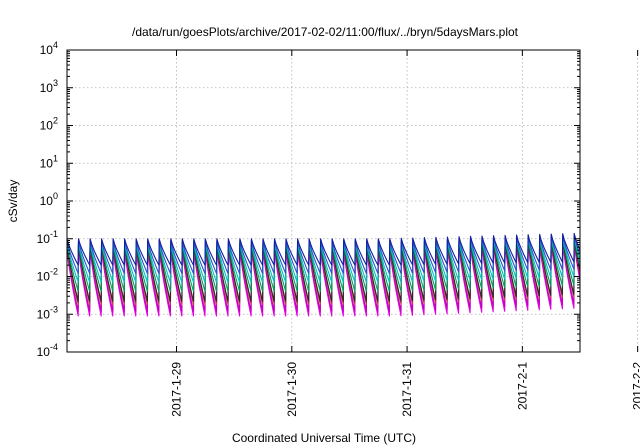 The height and width of the screenshot is (448, 640). What do you see at coordinates (47, 312) in the screenshot?
I see `y-tick-label: 10⁻³` at bounding box center [47, 312].